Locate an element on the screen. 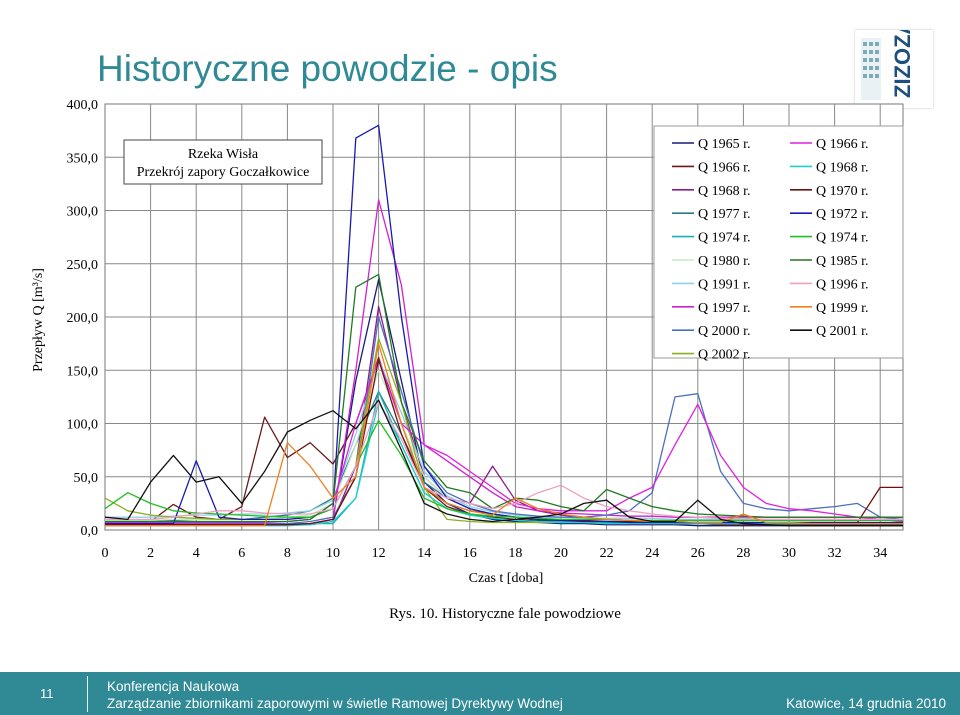 The height and width of the screenshot is (715, 960). legend-label: Q 1980 r. is located at coordinates (724, 261).